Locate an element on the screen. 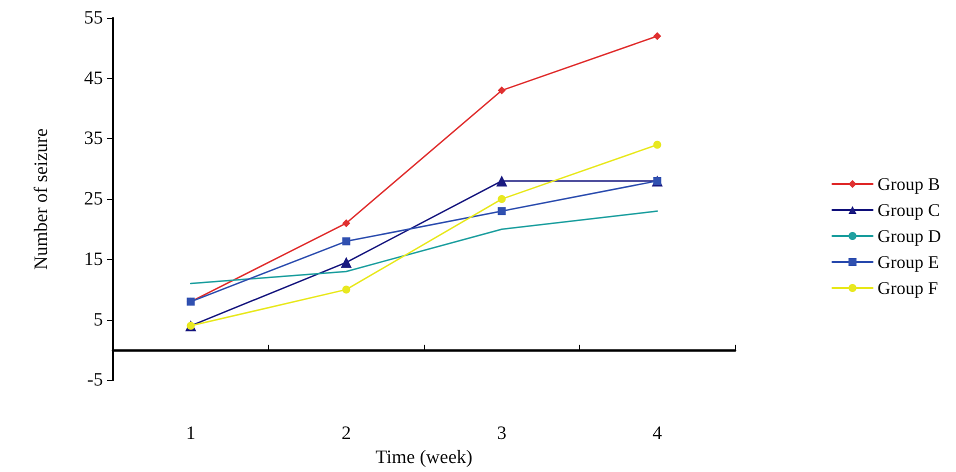 The image size is (956, 472). legend-label: Group F is located at coordinates (908, 288).